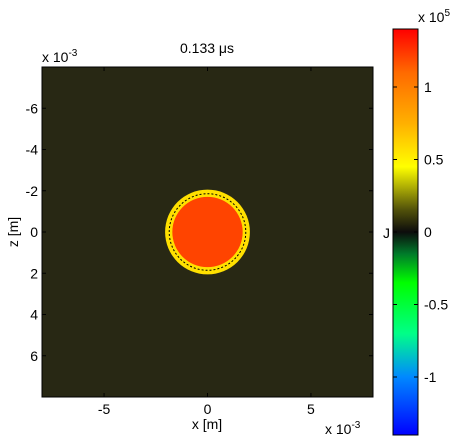 This screenshot has height=445, width=464. What do you see at coordinates (386, 233) in the screenshot?
I see `colorbar-label: J` at bounding box center [386, 233].